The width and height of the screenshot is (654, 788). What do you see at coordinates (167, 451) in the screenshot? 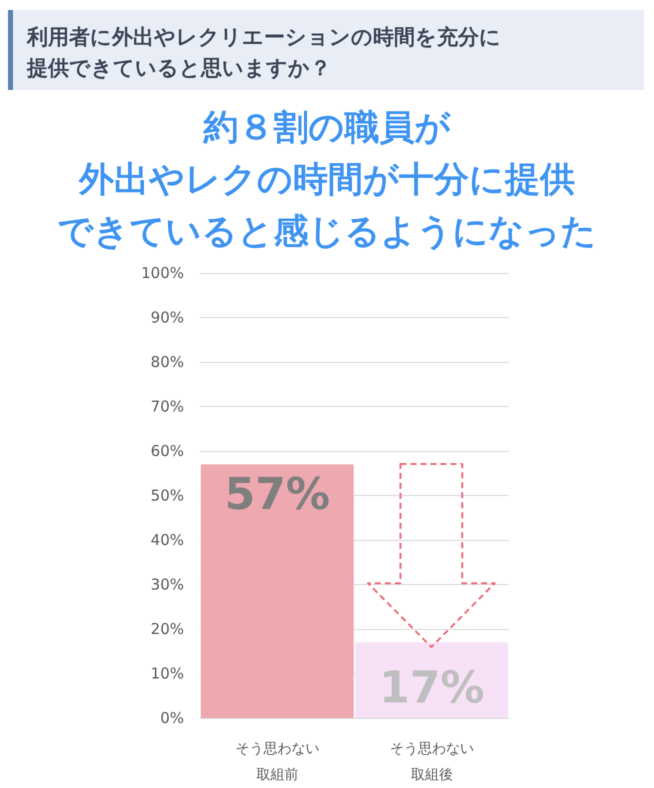
I see `y-tick-label: 60%` at bounding box center [167, 451].